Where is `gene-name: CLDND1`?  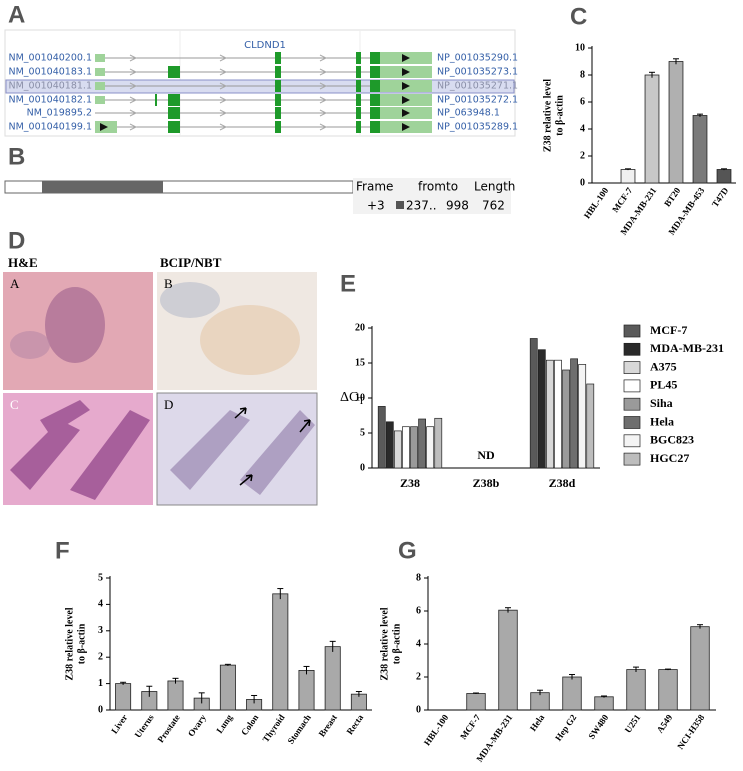
gene-name: CLDND1 is located at coordinates (265, 45).